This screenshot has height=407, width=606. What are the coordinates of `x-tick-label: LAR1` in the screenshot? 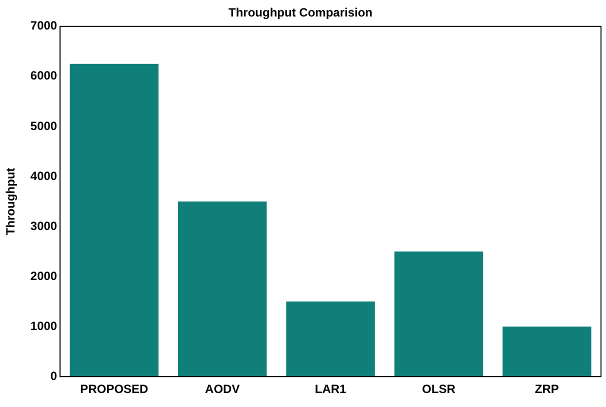 It's located at (330, 389).